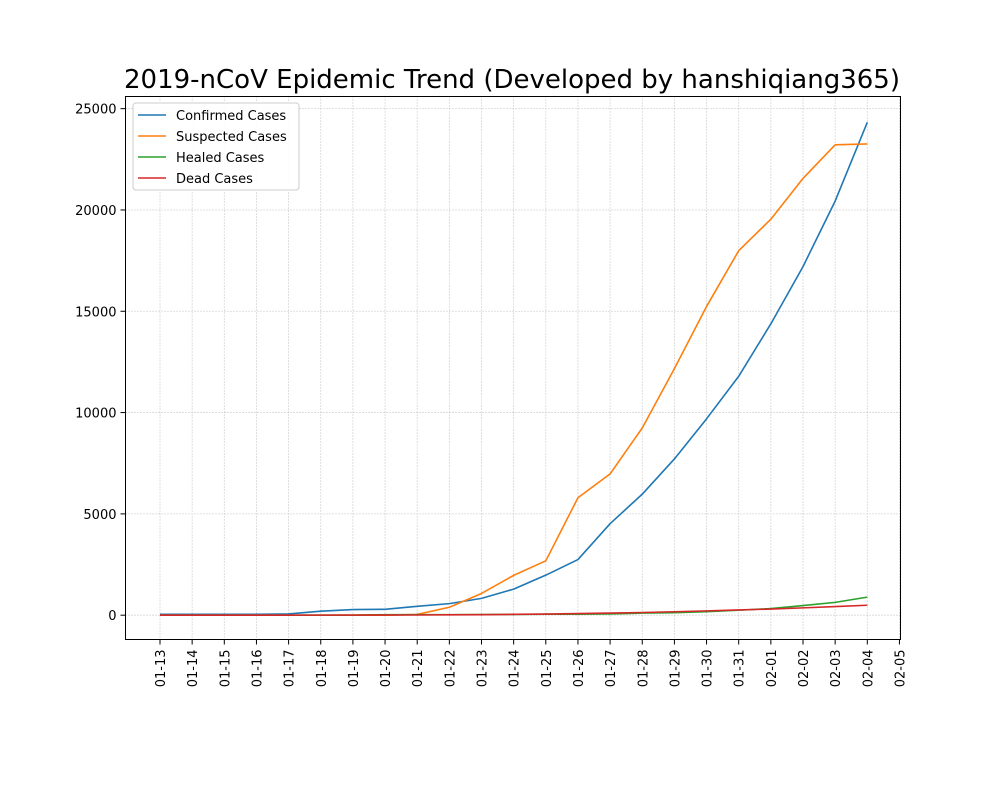 This screenshot has height=800, width=1000. What do you see at coordinates (386, 669) in the screenshot?
I see `x-tick-label: 01-20` at bounding box center [386, 669].